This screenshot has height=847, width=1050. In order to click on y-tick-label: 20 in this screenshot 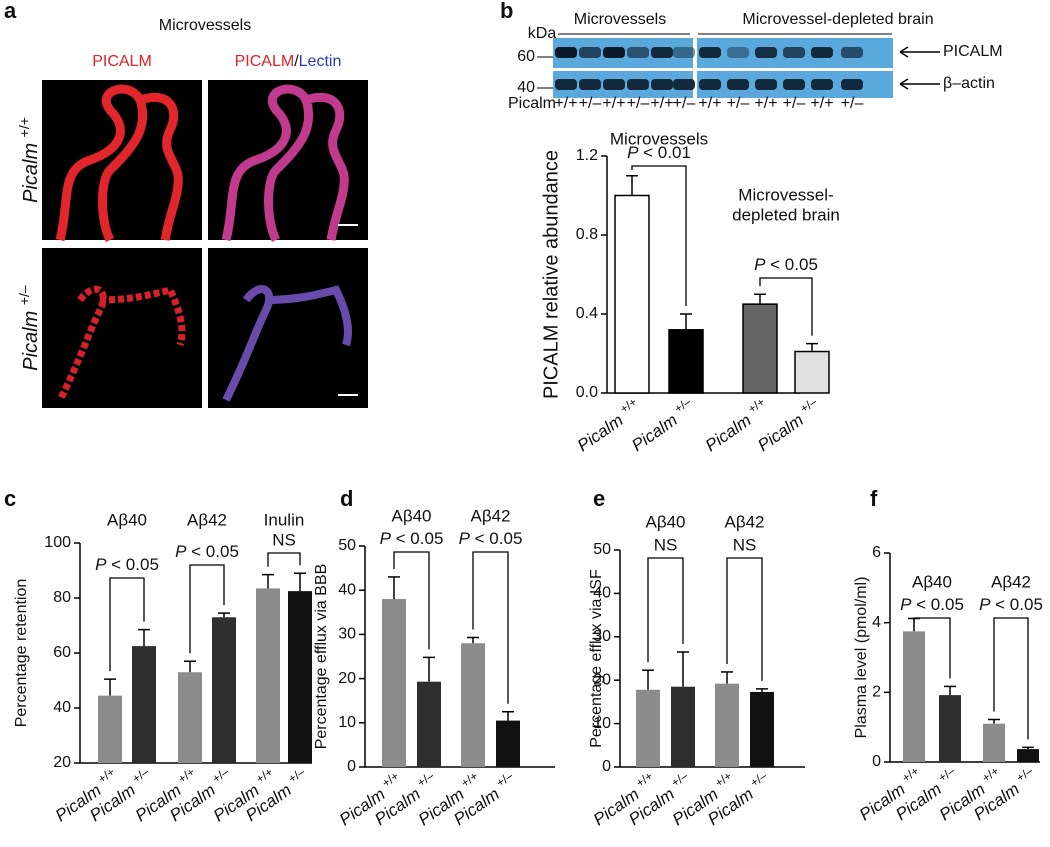, I will do `click(347, 678)`.